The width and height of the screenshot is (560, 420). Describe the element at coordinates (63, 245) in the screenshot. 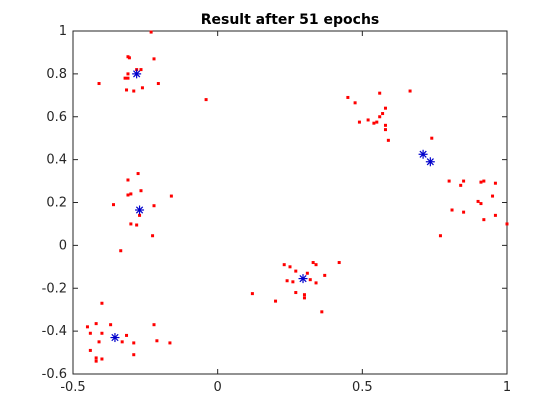

I see `y-tick-label: 0` at that location.